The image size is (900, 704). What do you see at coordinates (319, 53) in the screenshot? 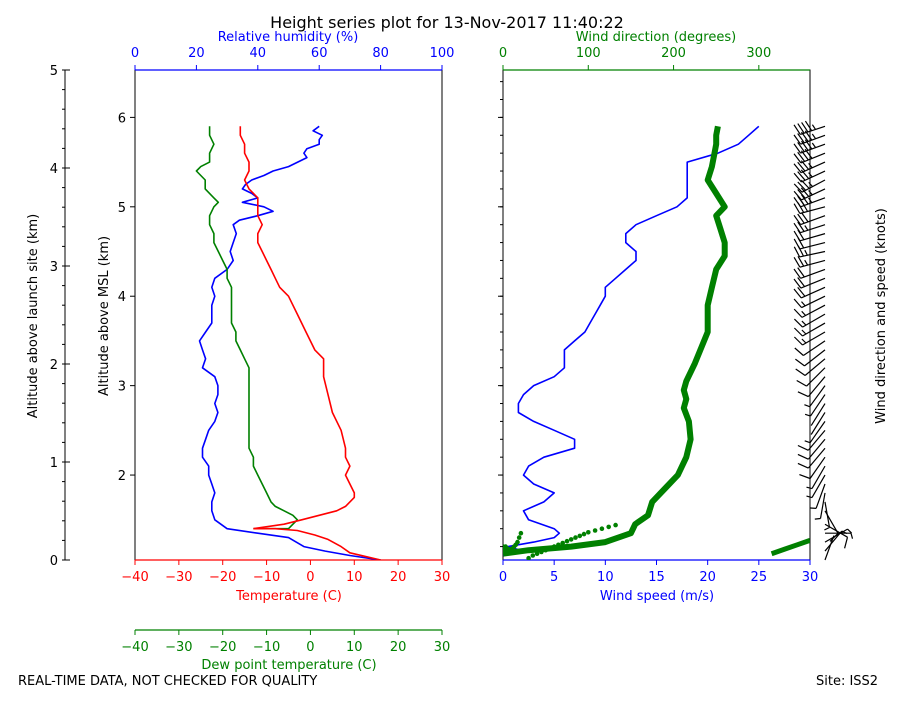
I see `humidity-tick-label: 60` at bounding box center [319, 53].